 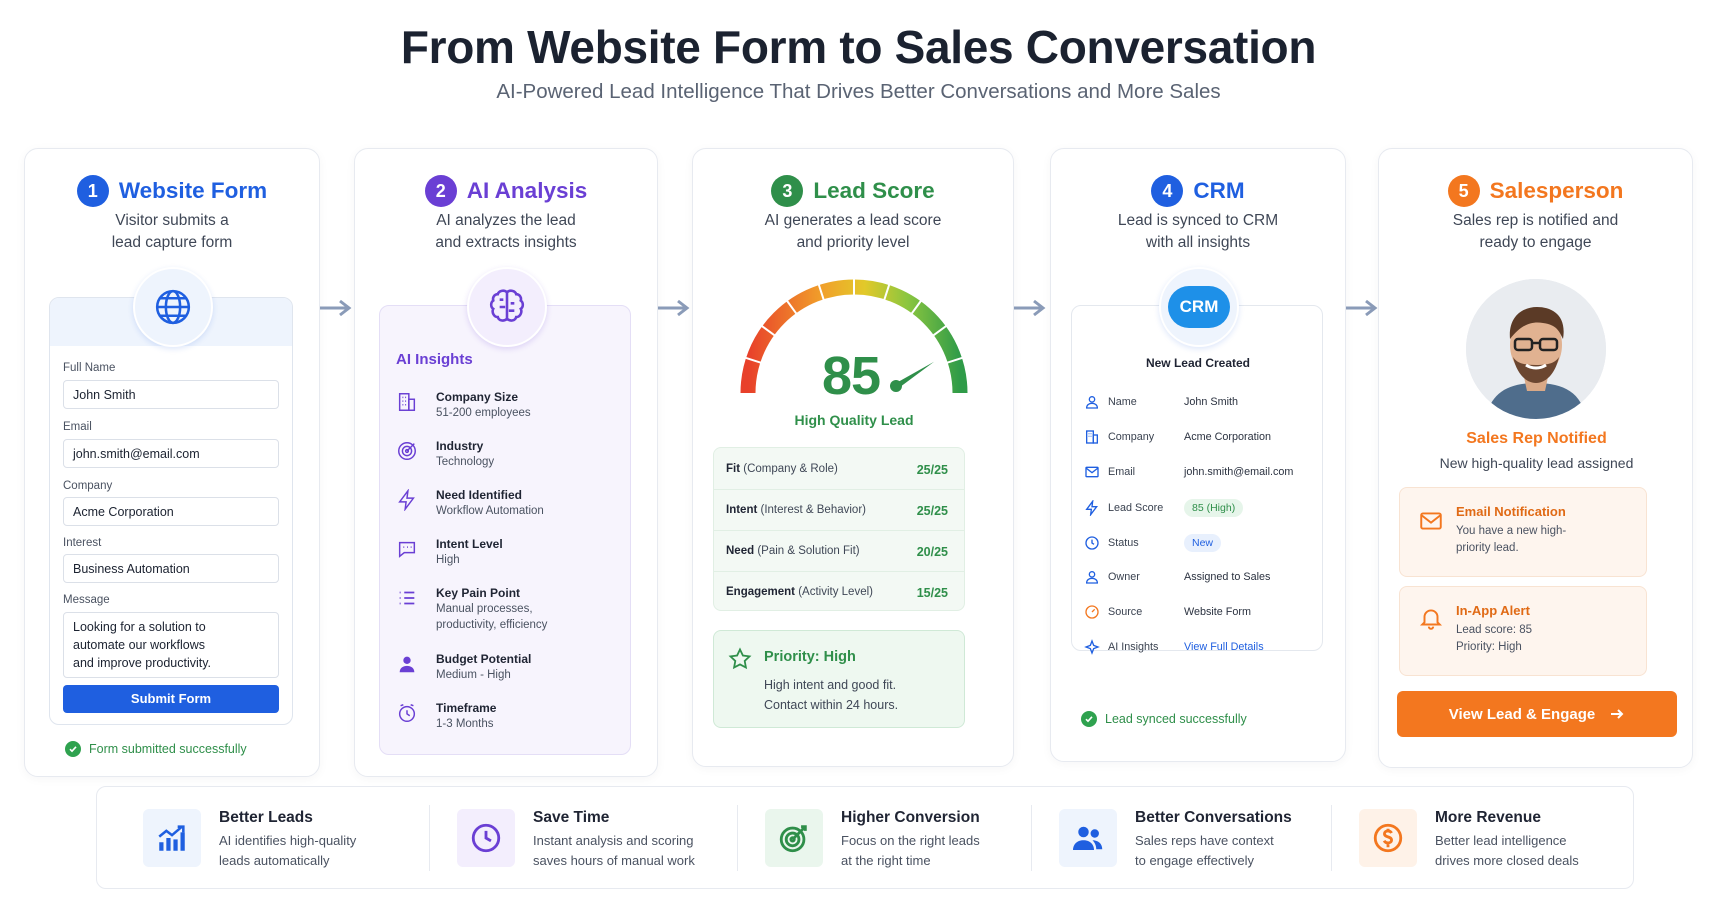 What do you see at coordinates (171, 511) in the screenshot?
I see `company-input: Acme Corporation` at bounding box center [171, 511].